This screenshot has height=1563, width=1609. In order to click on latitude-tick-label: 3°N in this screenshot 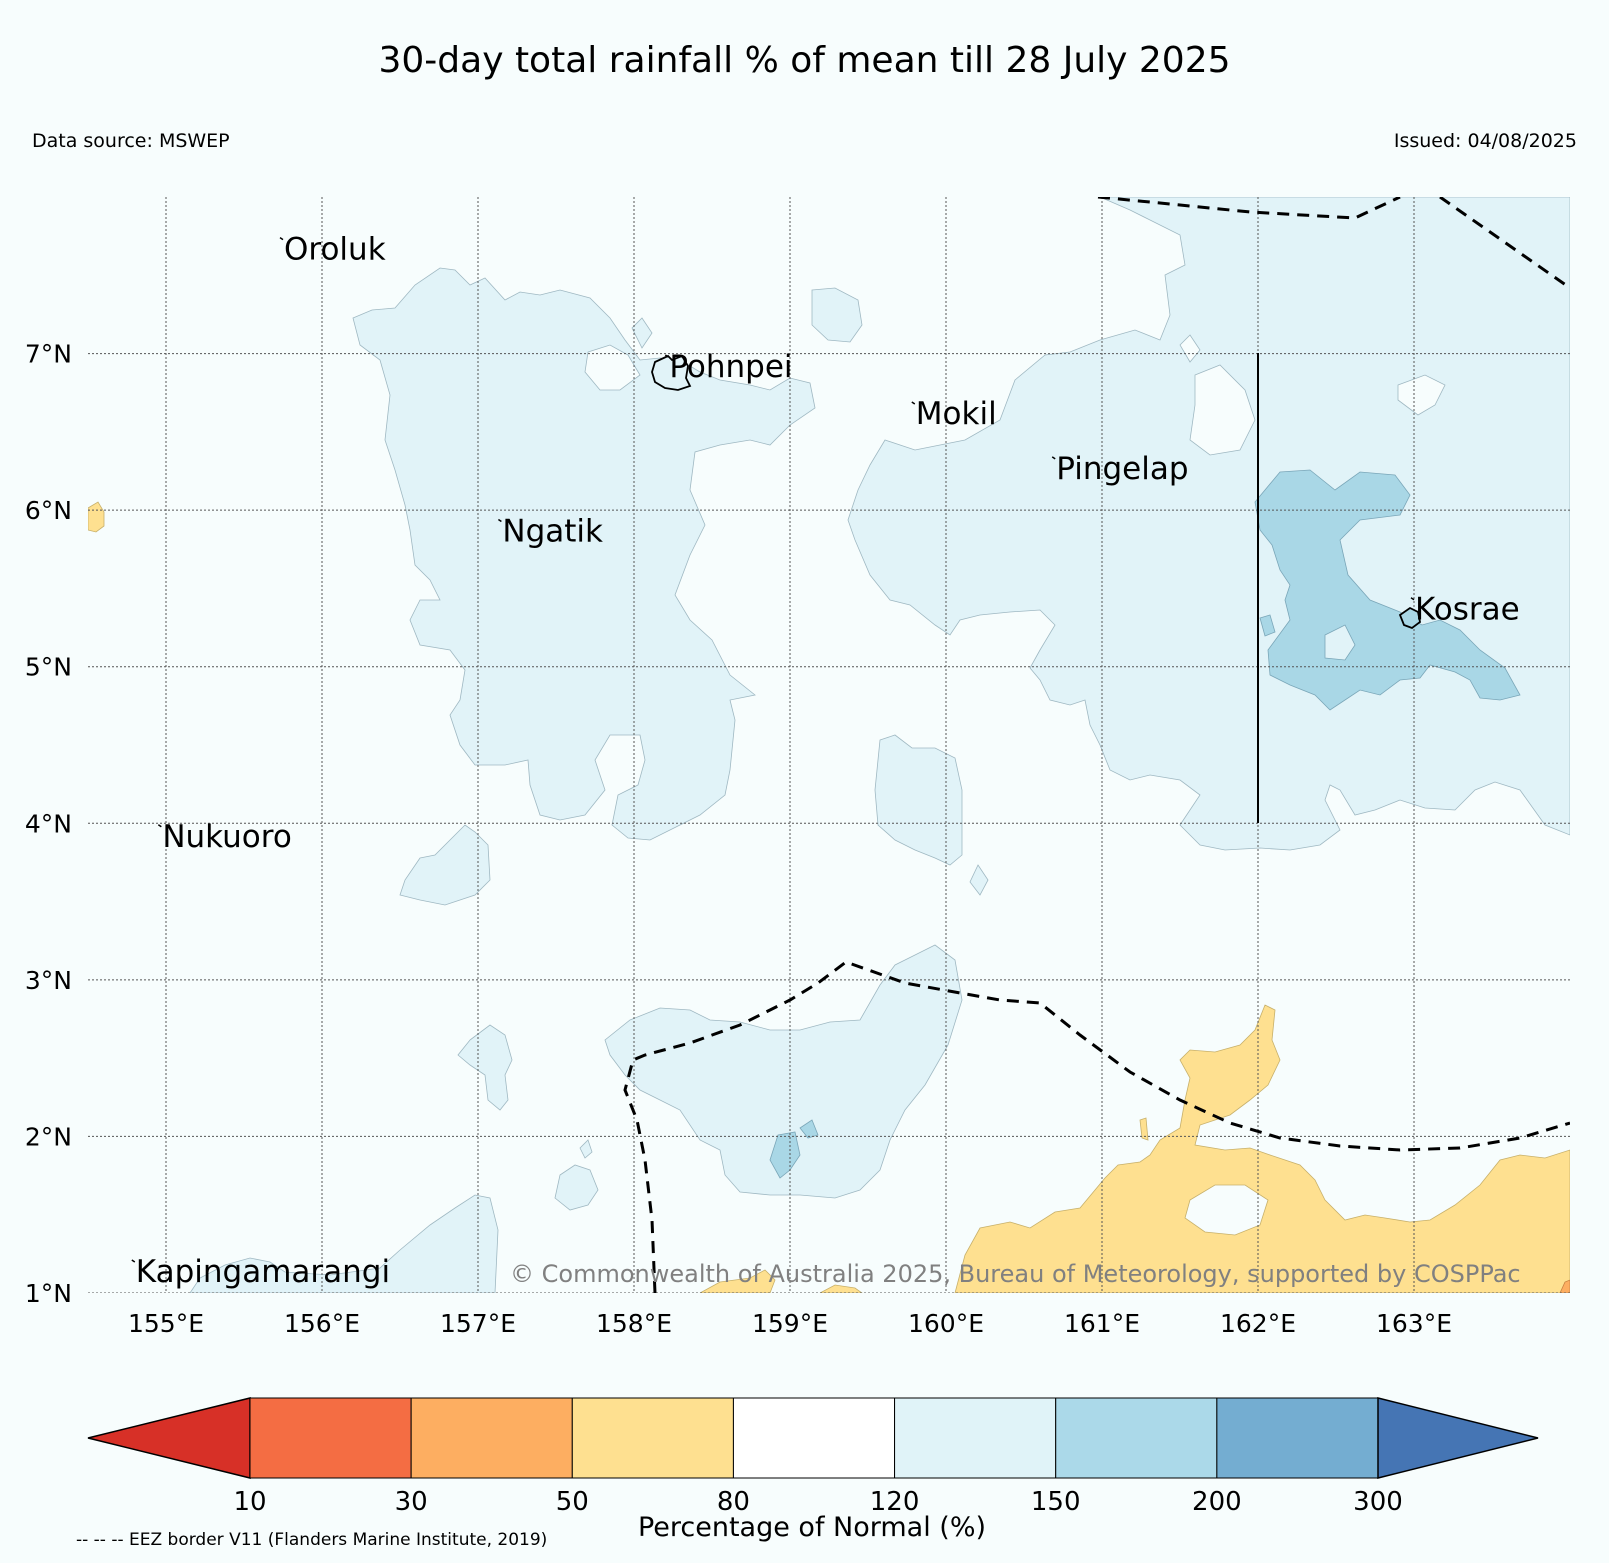, I will do `click(48, 980)`.